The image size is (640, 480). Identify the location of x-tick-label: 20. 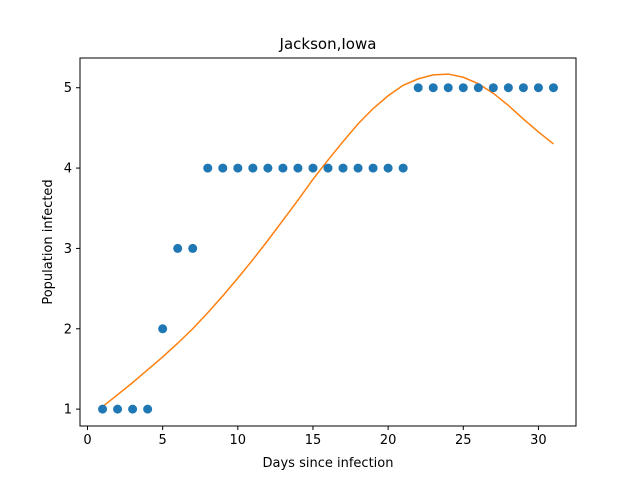
(388, 440).